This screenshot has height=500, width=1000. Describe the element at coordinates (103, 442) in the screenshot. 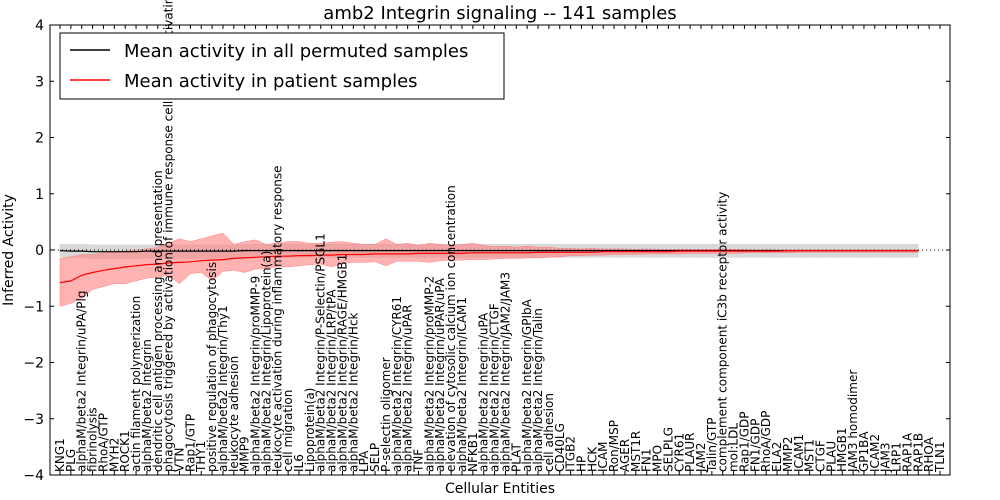

I see `category-label: RhoA/GTP` at that location.